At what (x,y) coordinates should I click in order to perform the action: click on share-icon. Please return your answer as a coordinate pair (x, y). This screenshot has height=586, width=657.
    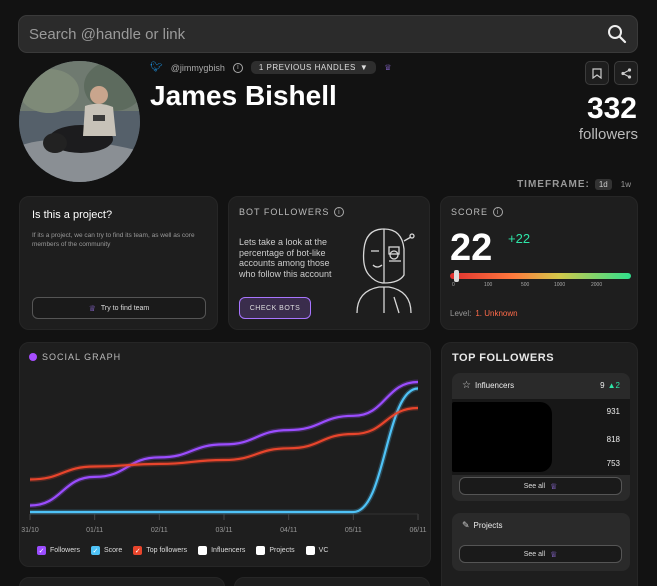
    Looking at the image, I should click on (625, 73).